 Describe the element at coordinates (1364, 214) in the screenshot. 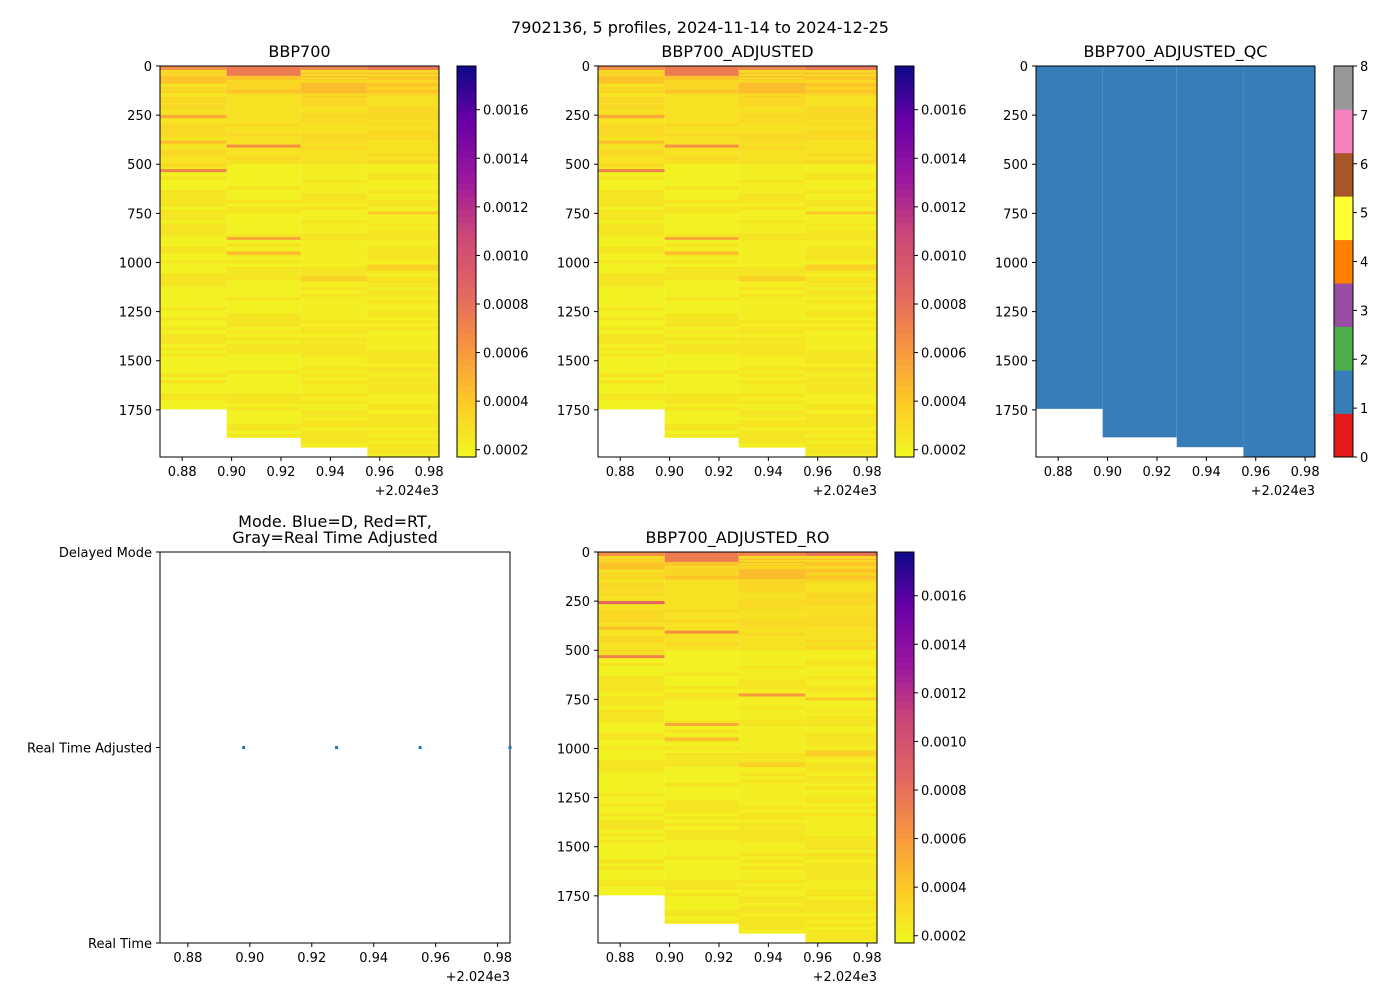

I see `colorbar-tick-label: 5` at that location.